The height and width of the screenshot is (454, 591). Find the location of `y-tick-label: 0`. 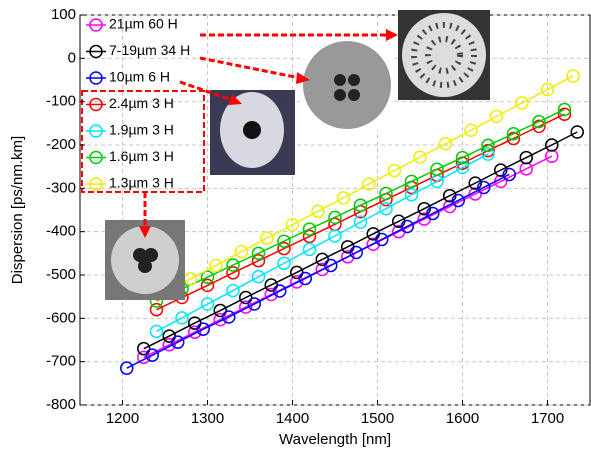

y-tick-label: 0 is located at coordinates (72, 57).